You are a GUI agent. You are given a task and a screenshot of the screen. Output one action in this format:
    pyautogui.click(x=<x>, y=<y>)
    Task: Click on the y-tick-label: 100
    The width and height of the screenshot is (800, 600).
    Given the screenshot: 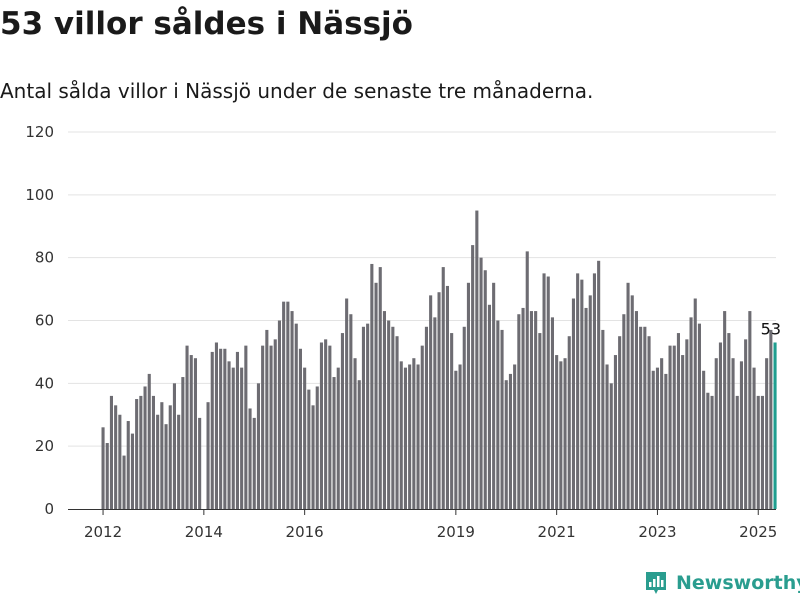 What is the action you would take?
    pyautogui.click(x=39, y=195)
    